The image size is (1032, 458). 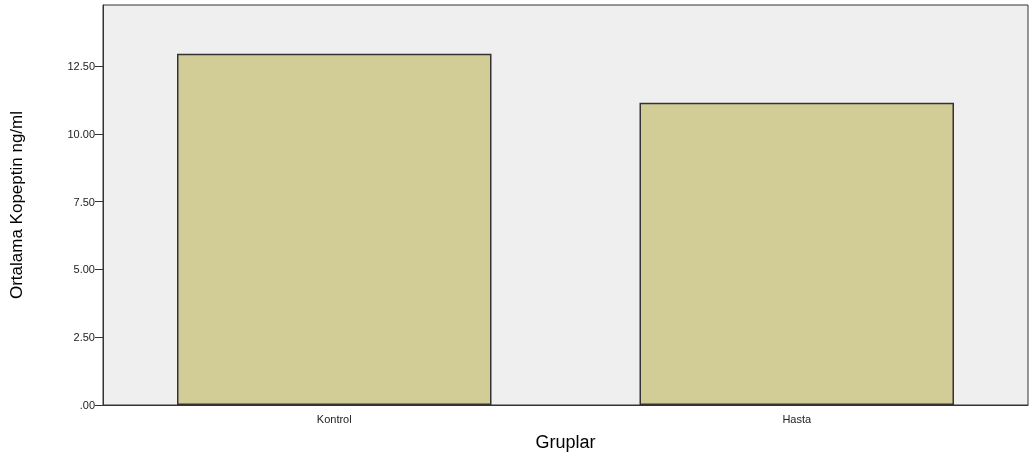 I want to click on y-tick-label: 5.00, so click(x=84, y=269).